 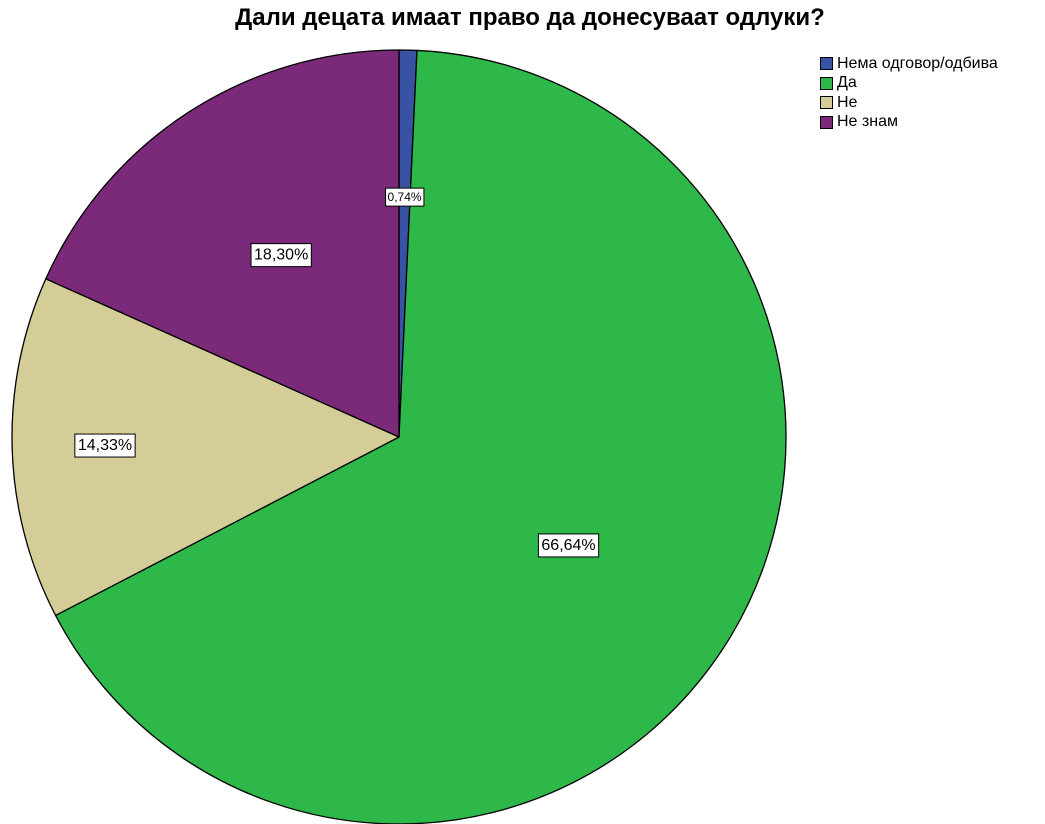 I want to click on slice-label-text: 0,74%, so click(x=405, y=197).